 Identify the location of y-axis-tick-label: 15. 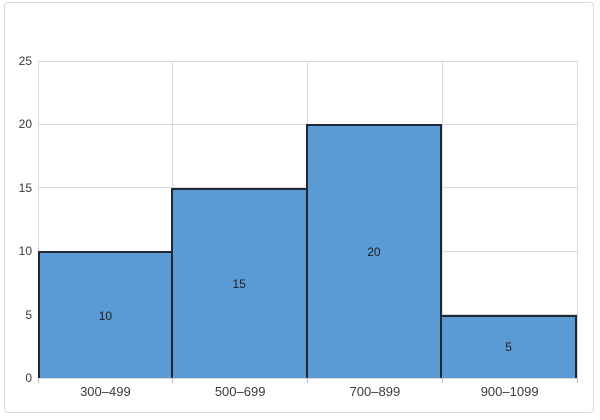
(25, 187).